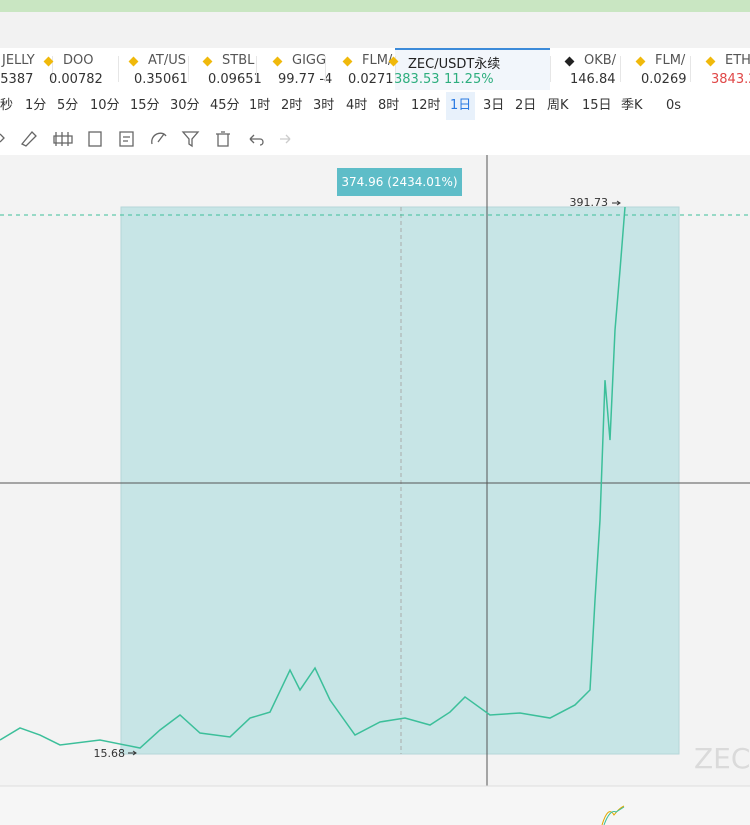  I want to click on watermark: ZEC, so click(722, 758).